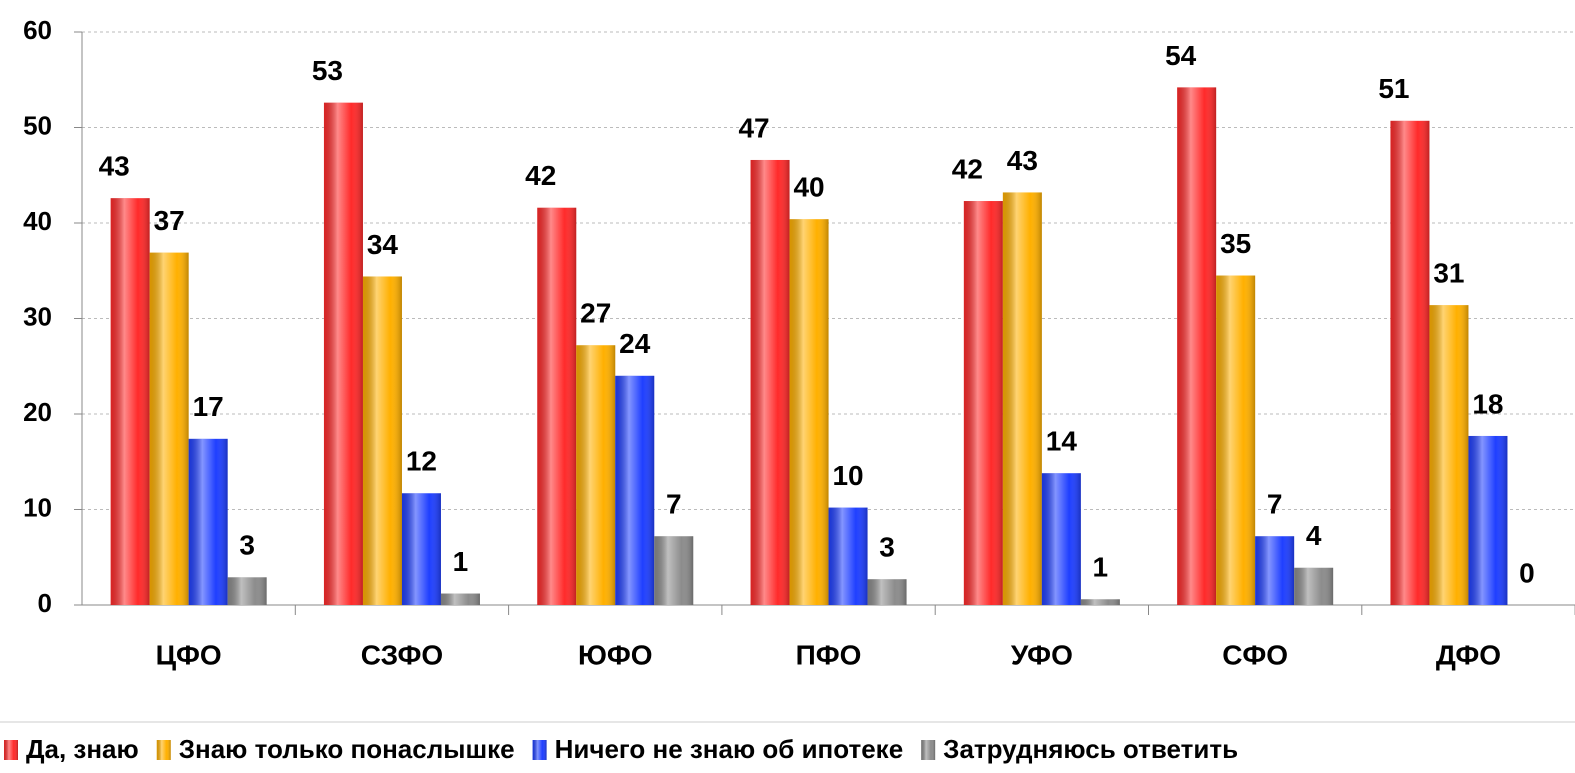  Describe the element at coordinates (1181, 55) in the screenshot. I see `data-label: 54` at that location.